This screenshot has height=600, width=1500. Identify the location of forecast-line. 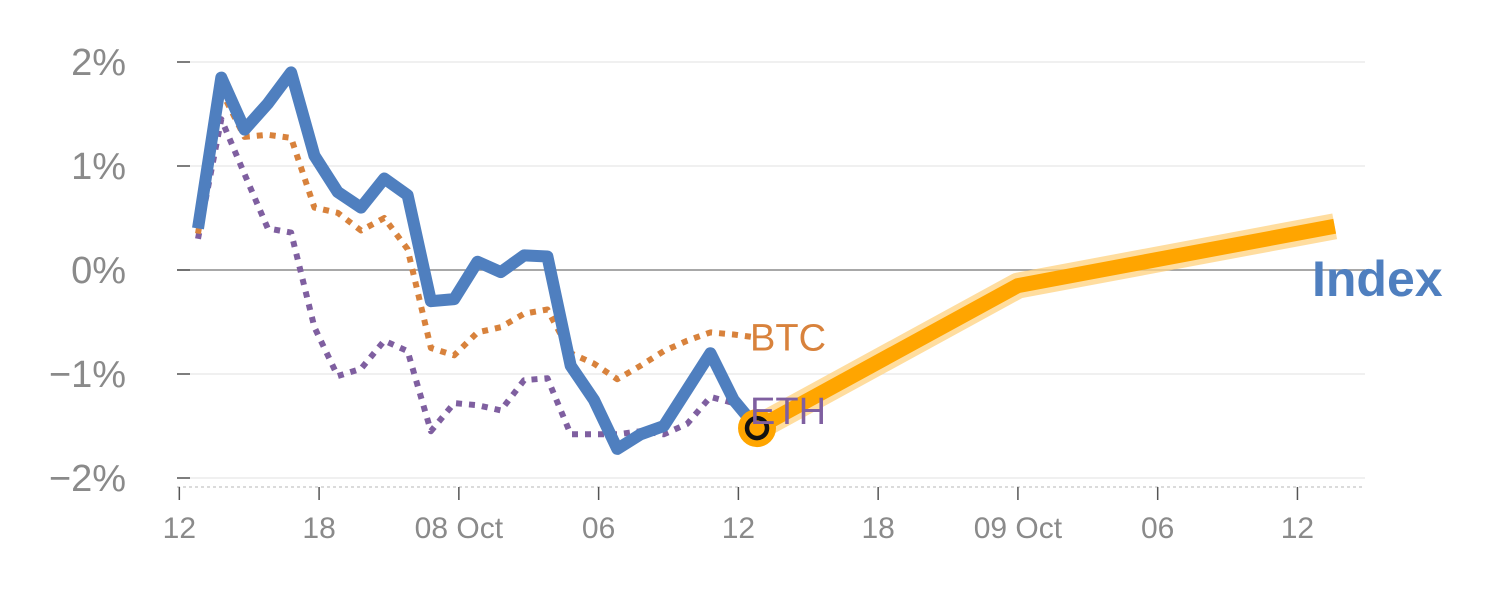
(1045, 326).